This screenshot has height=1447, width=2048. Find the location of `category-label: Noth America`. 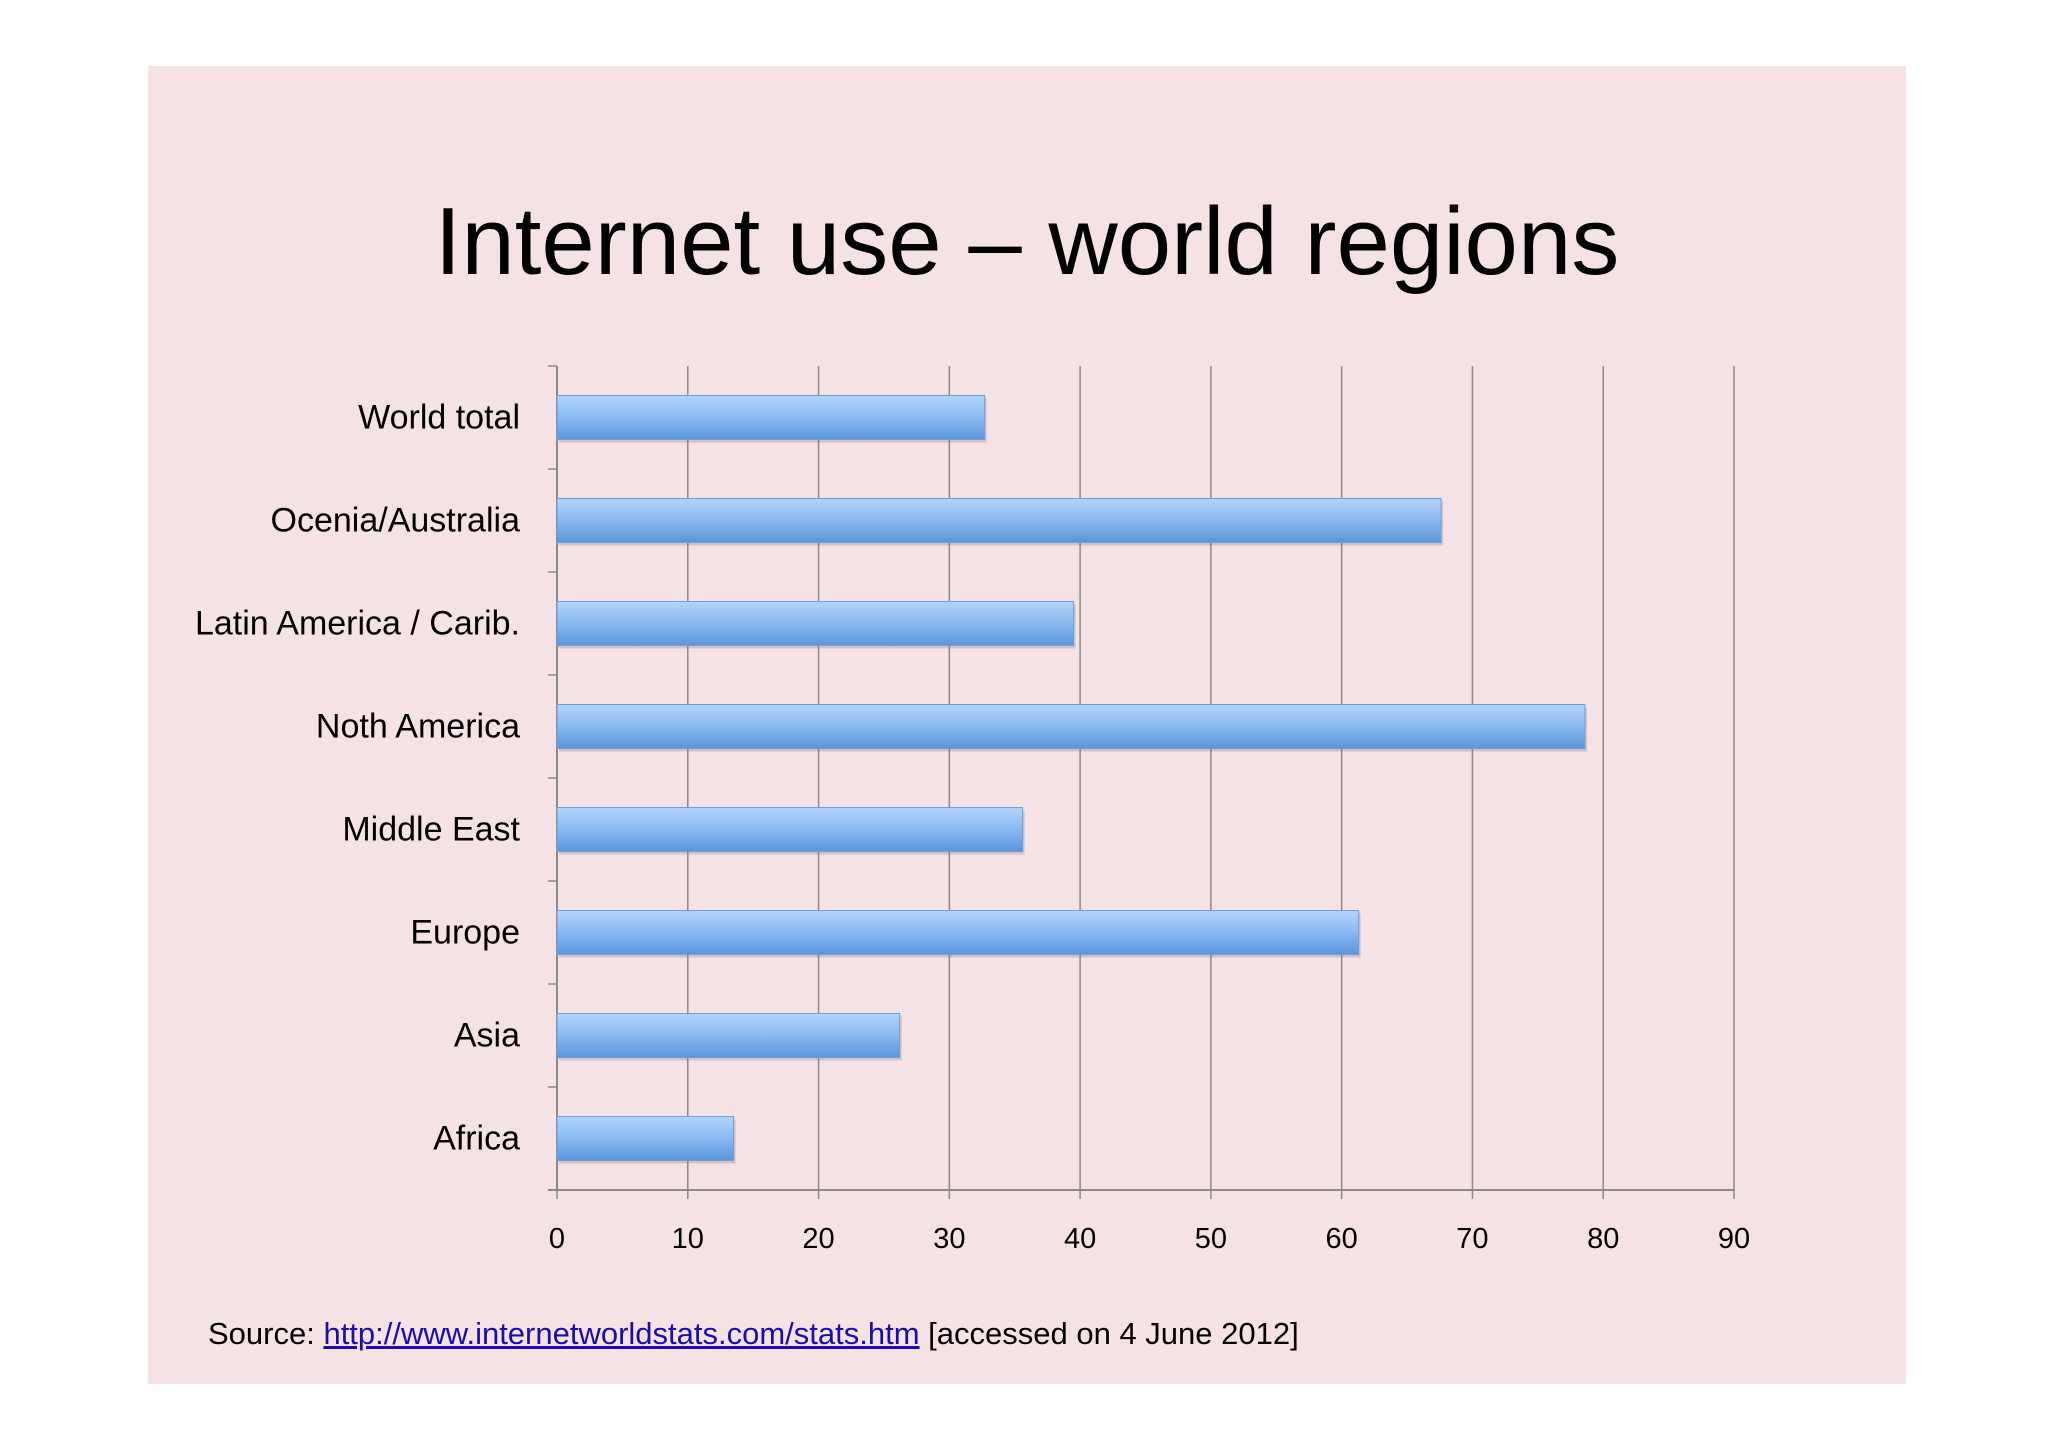

category-label: Noth America is located at coordinates (418, 727).